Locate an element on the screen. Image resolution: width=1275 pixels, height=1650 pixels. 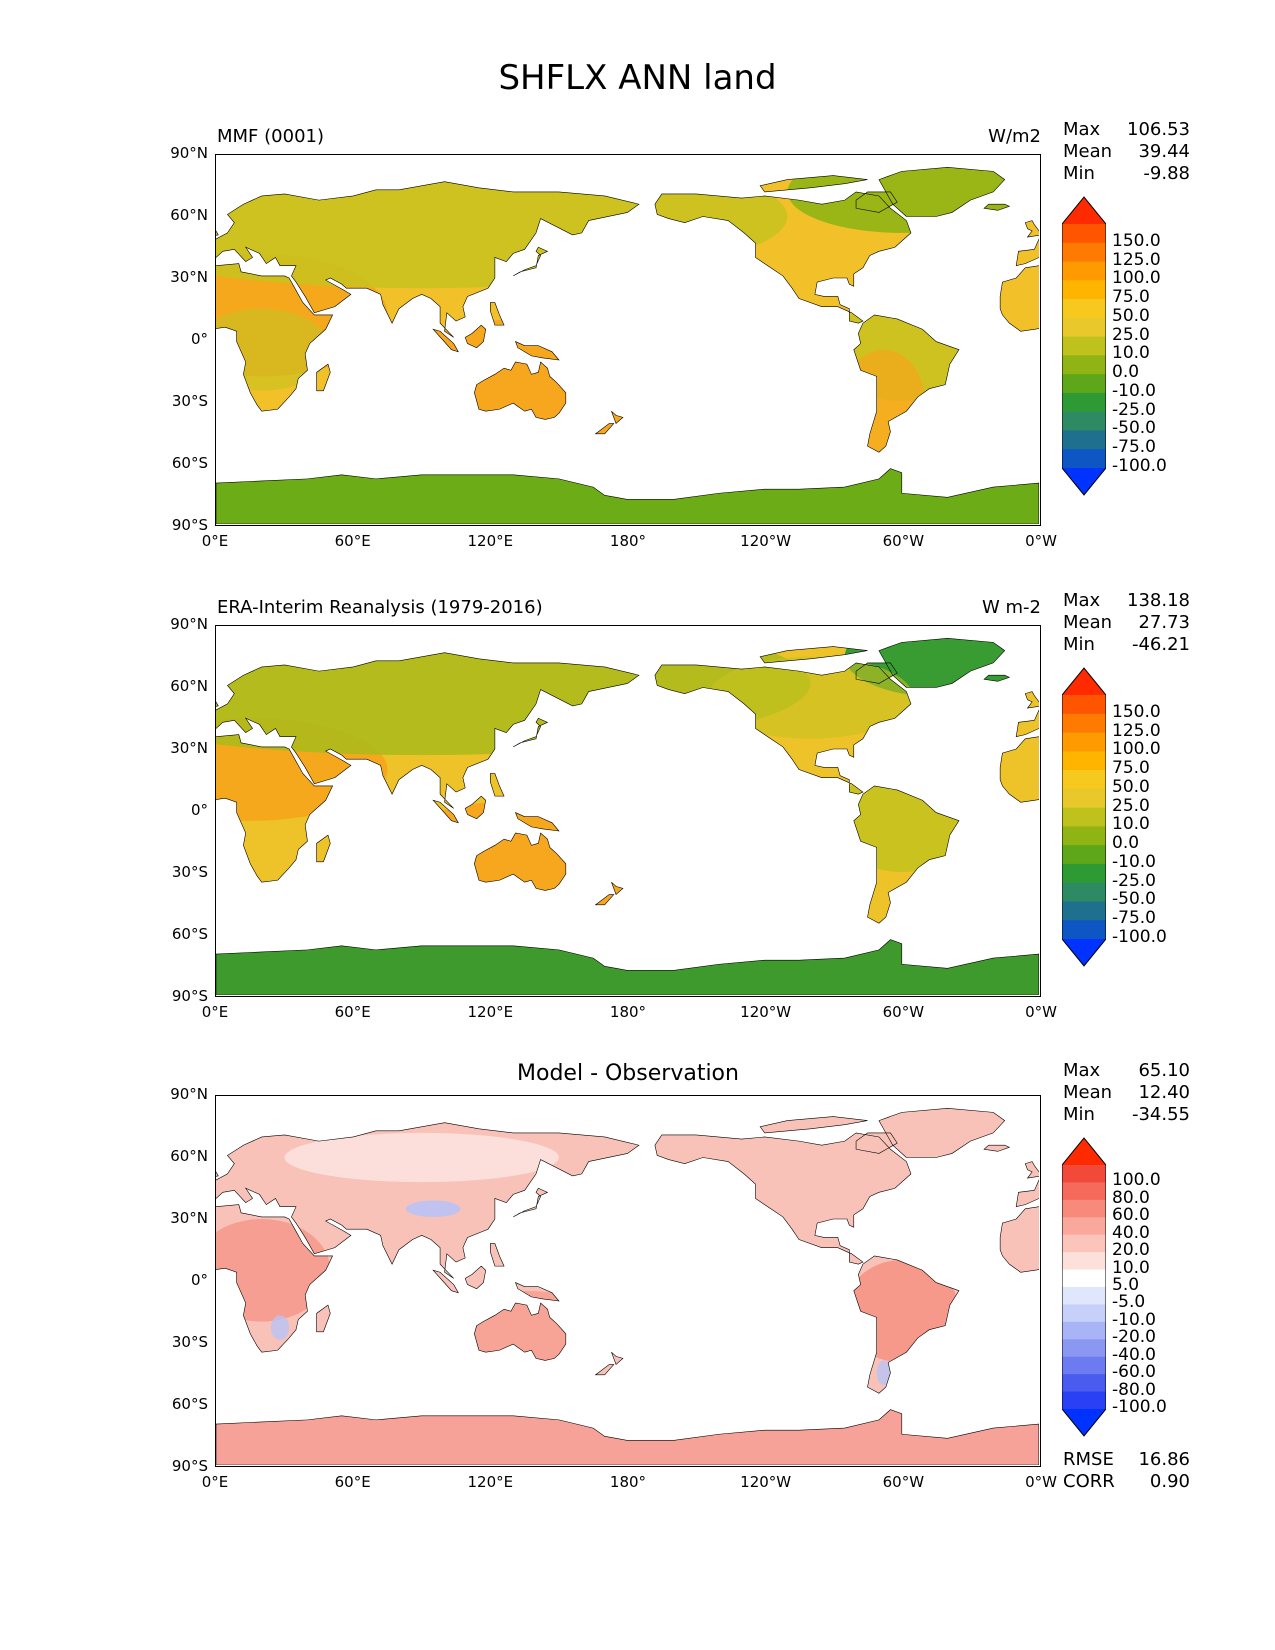
panel-title: ERA-Interim Reanalysis (1979-2016) is located at coordinates (380, 607).